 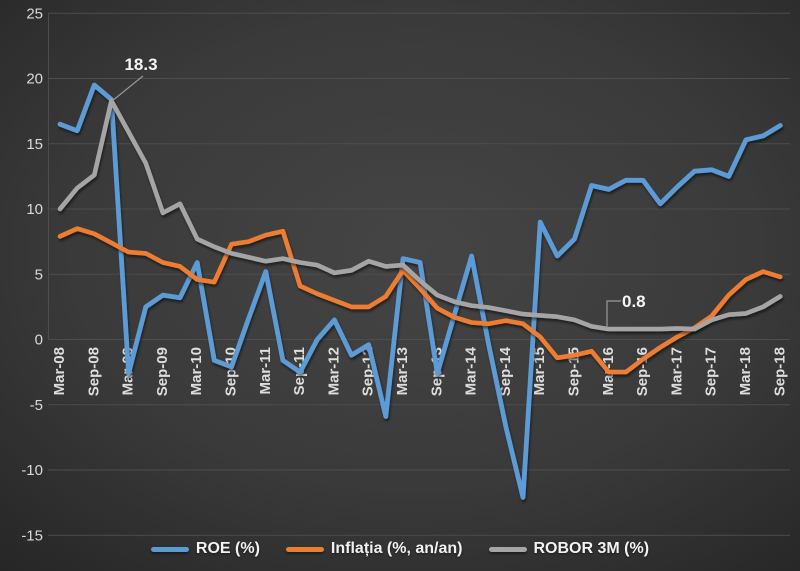 I want to click on x-tick-label: Sep-17, so click(x=711, y=371).